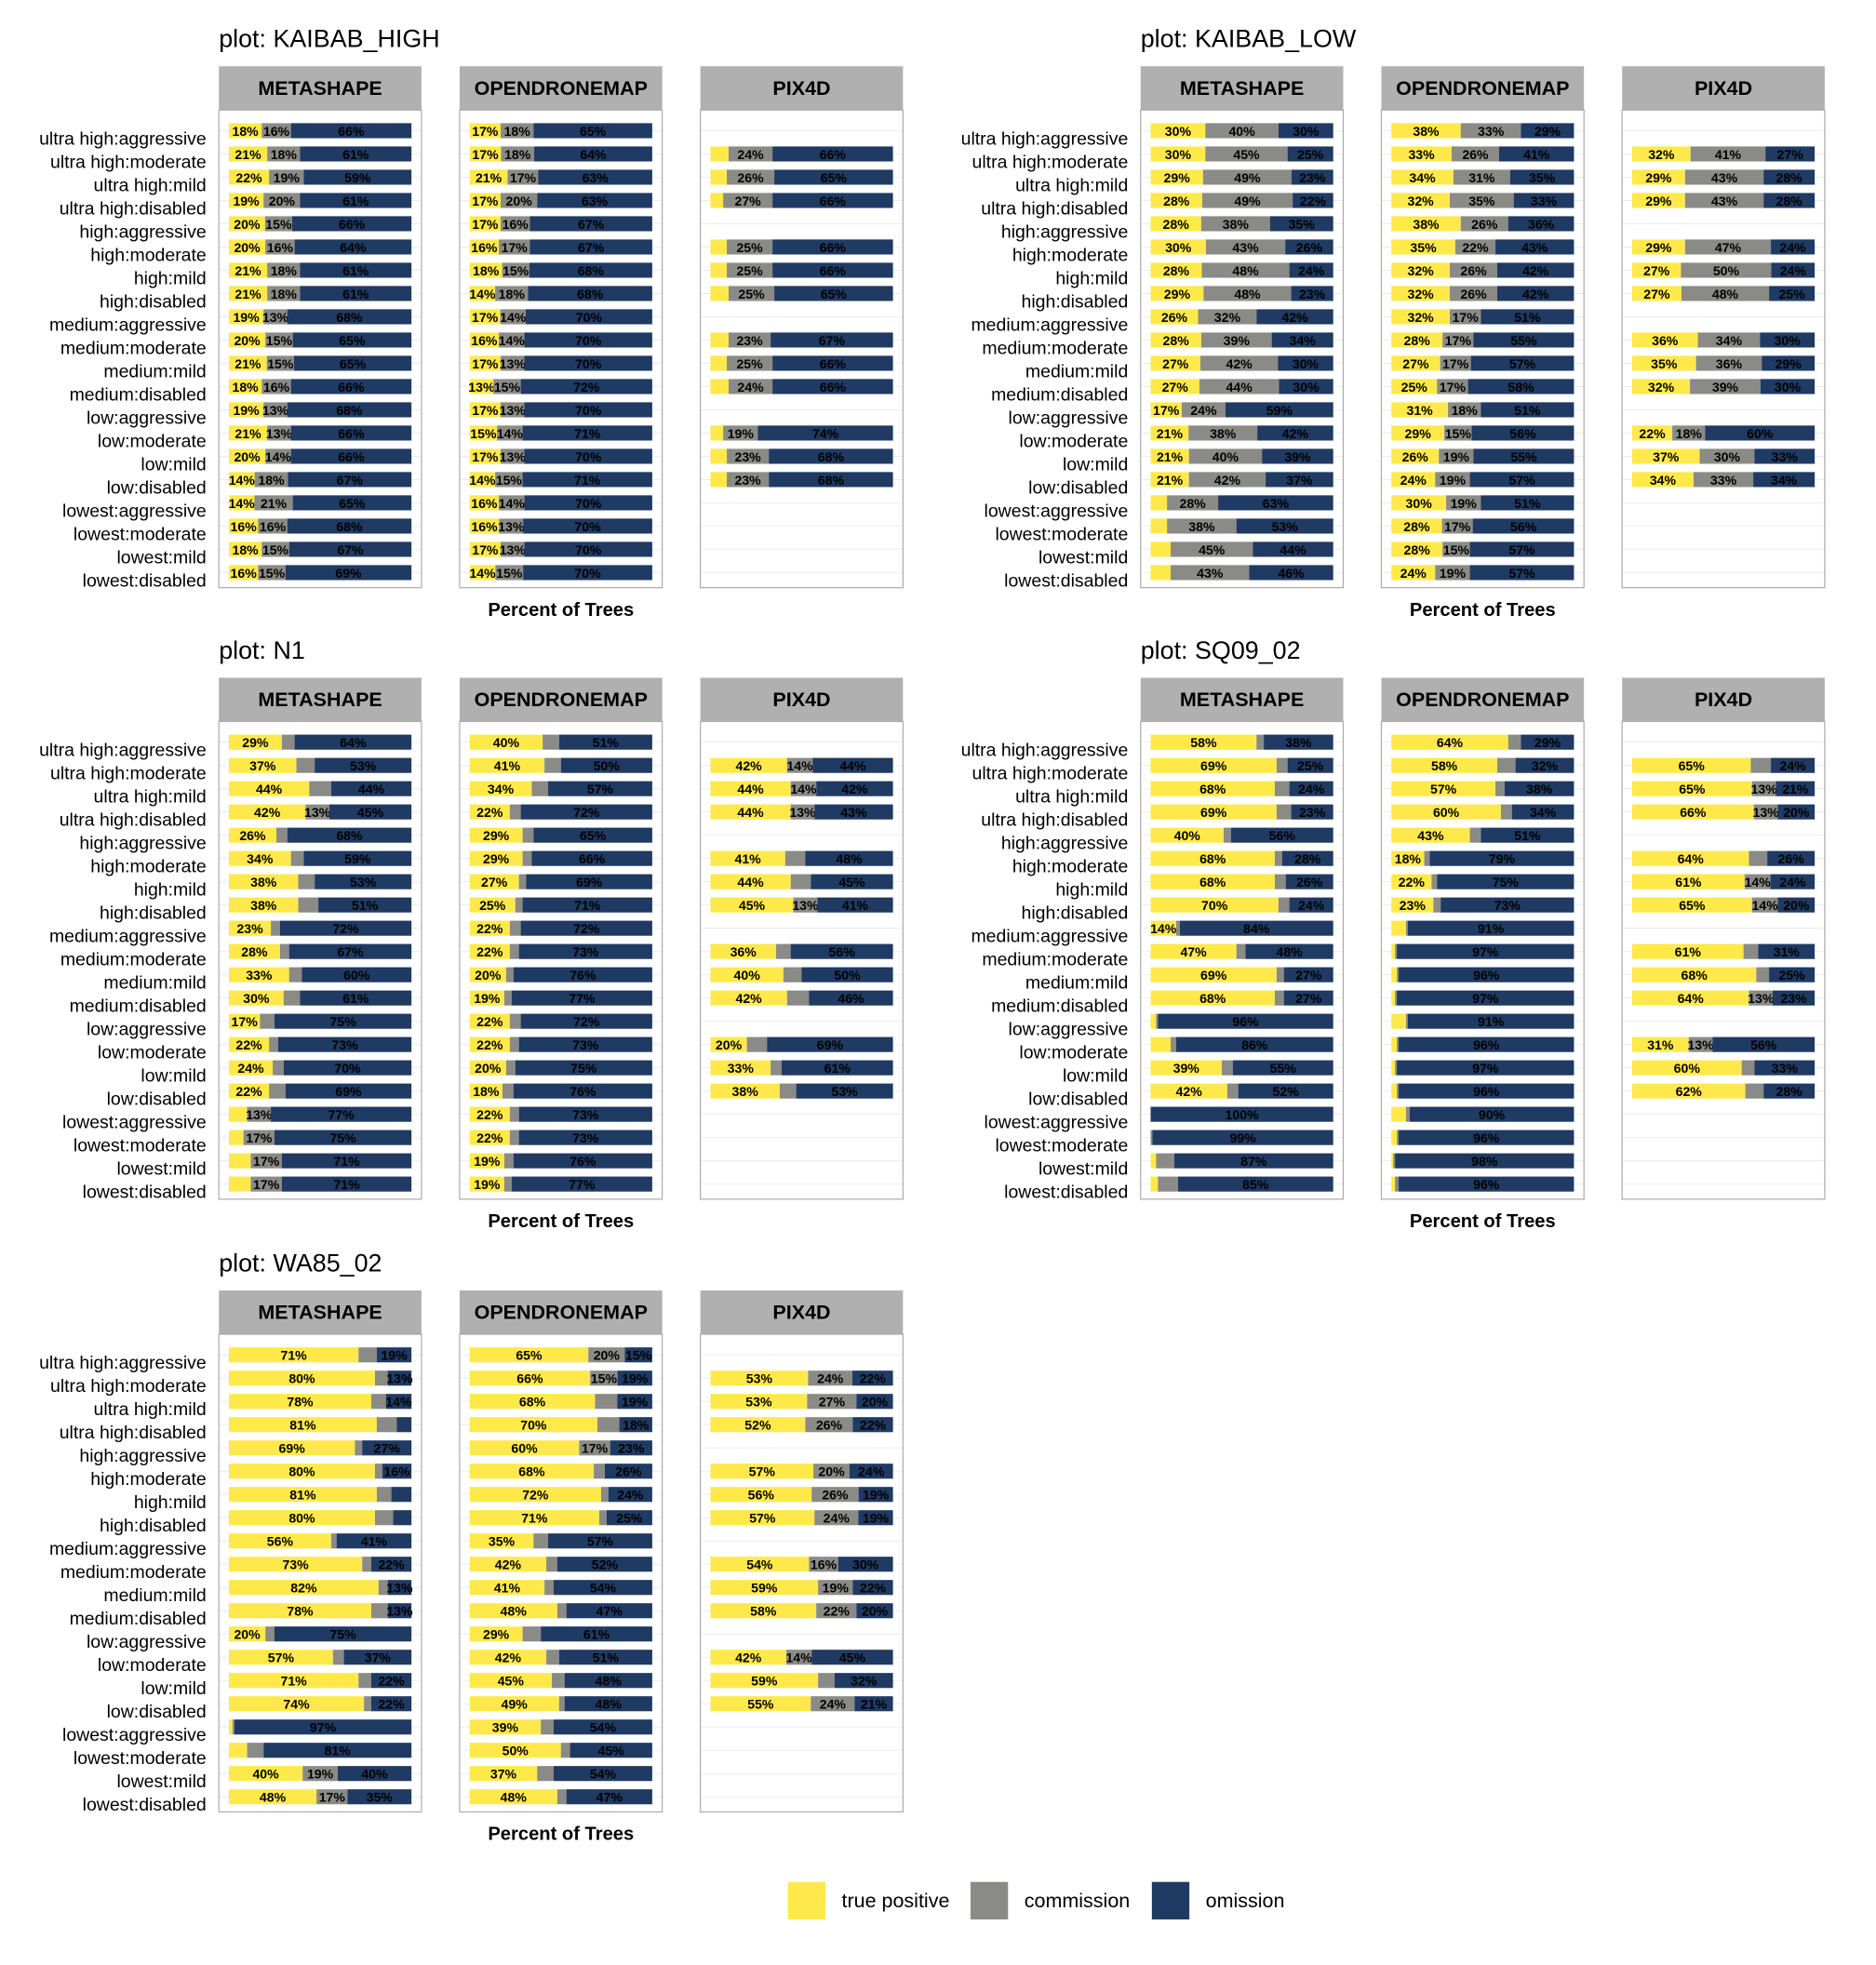 This screenshot has height=1965, width=1876. Describe the element at coordinates (1242, 88) in the screenshot. I see `facet-strip` at that location.